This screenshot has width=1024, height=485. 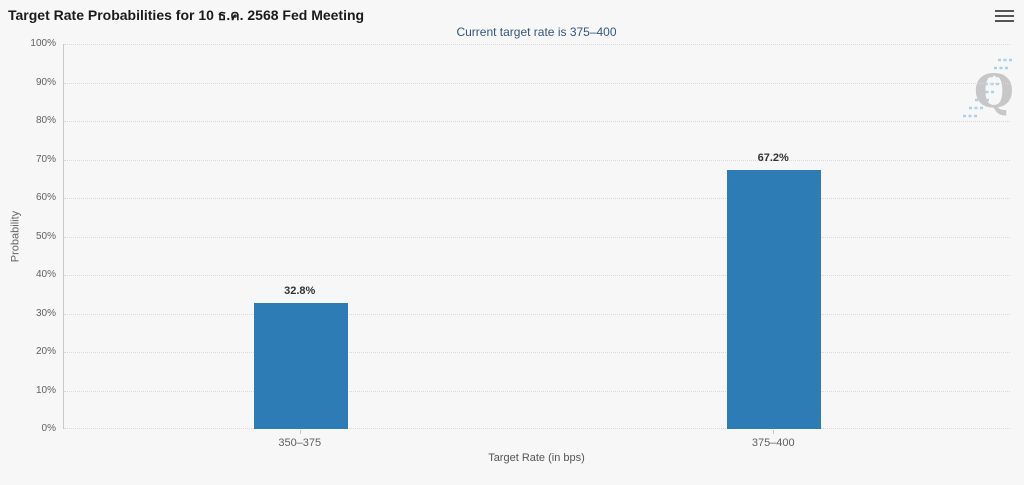 I want to click on q-logo-letter: Q, so click(x=993, y=91).